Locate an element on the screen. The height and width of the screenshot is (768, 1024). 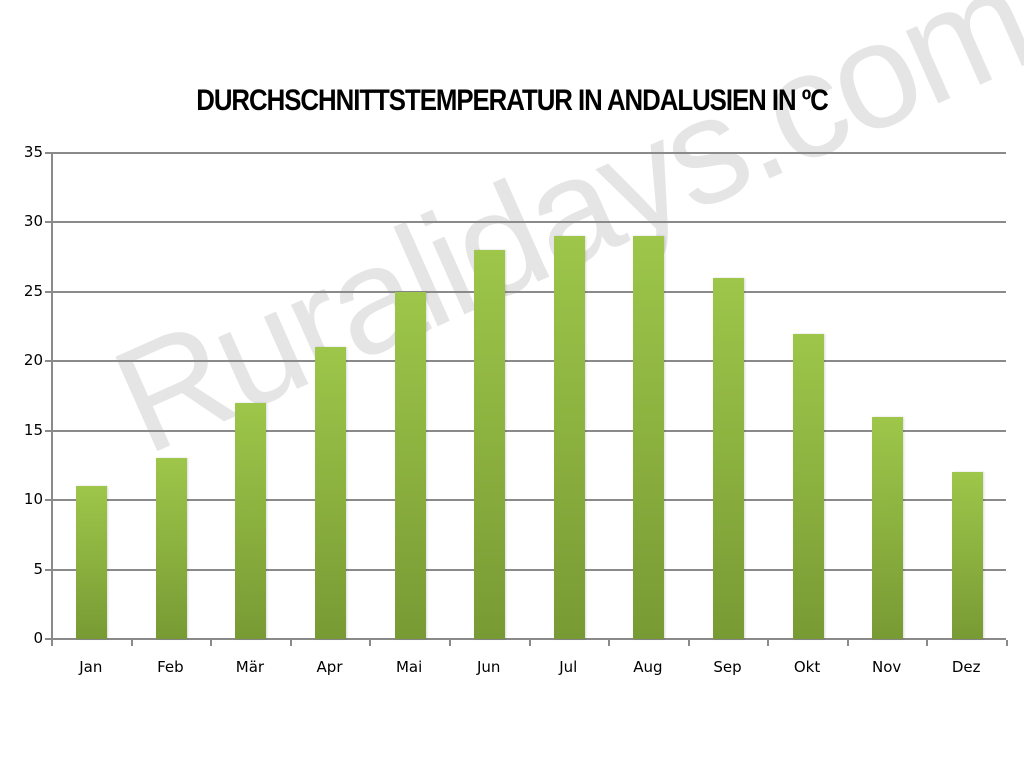
y-tick-label: 30 is located at coordinates (33, 221).